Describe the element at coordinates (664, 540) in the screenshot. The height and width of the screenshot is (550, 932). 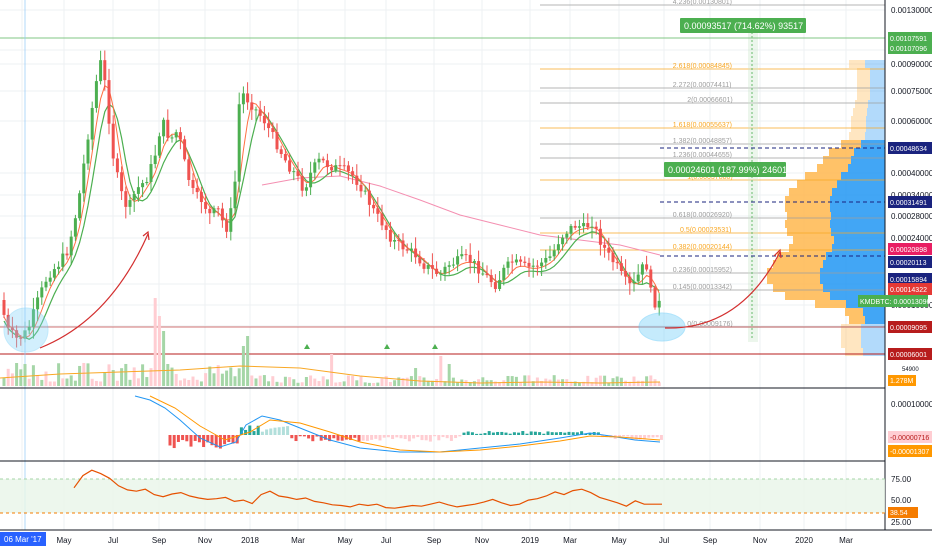
I see `time-axis-label: Jul` at that location.